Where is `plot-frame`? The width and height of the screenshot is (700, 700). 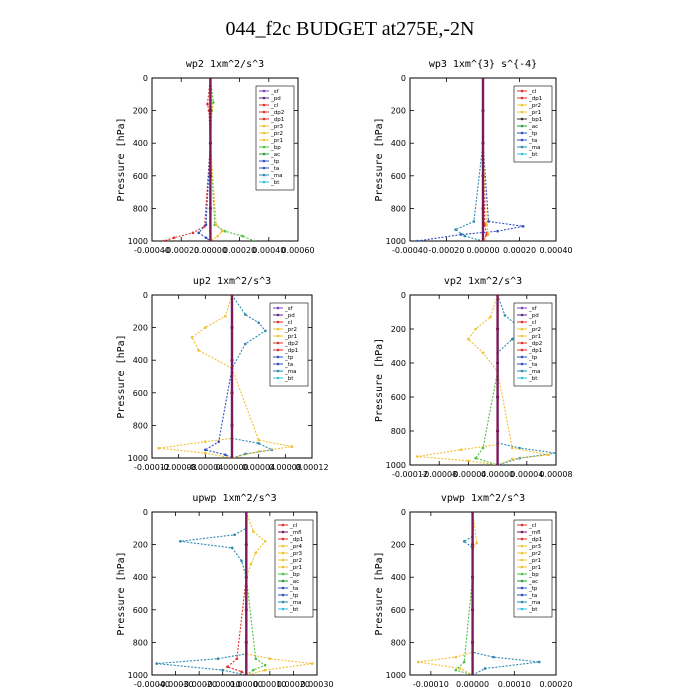
plot-frame is located at coordinates (483, 380).